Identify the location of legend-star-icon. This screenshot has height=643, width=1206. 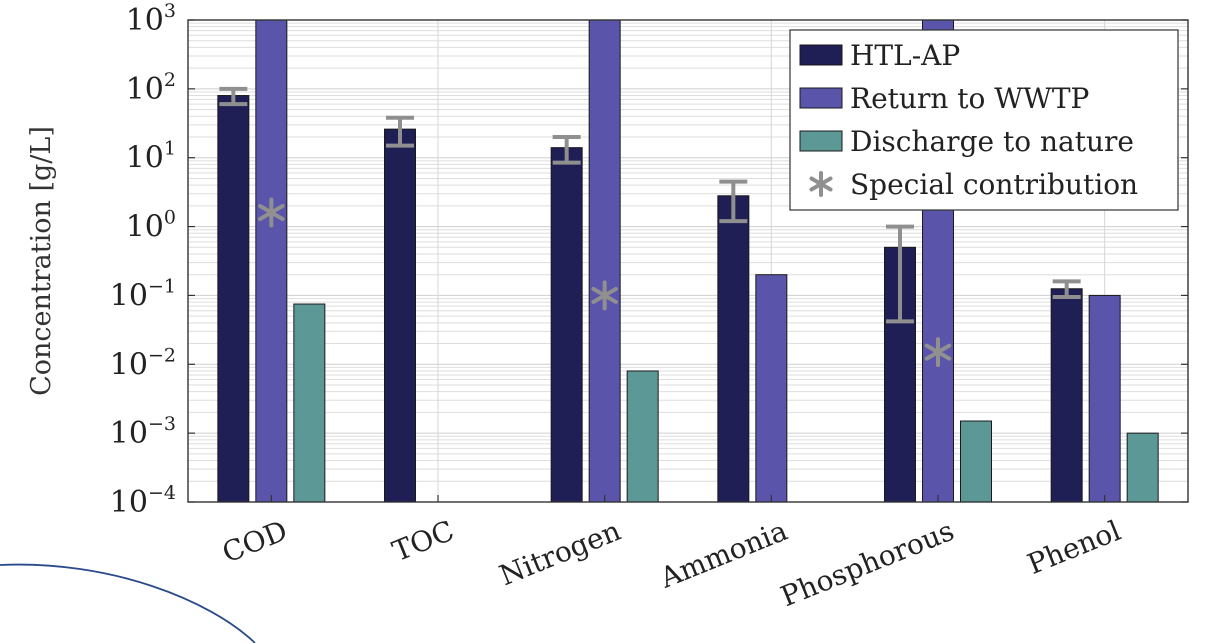
(821, 184).